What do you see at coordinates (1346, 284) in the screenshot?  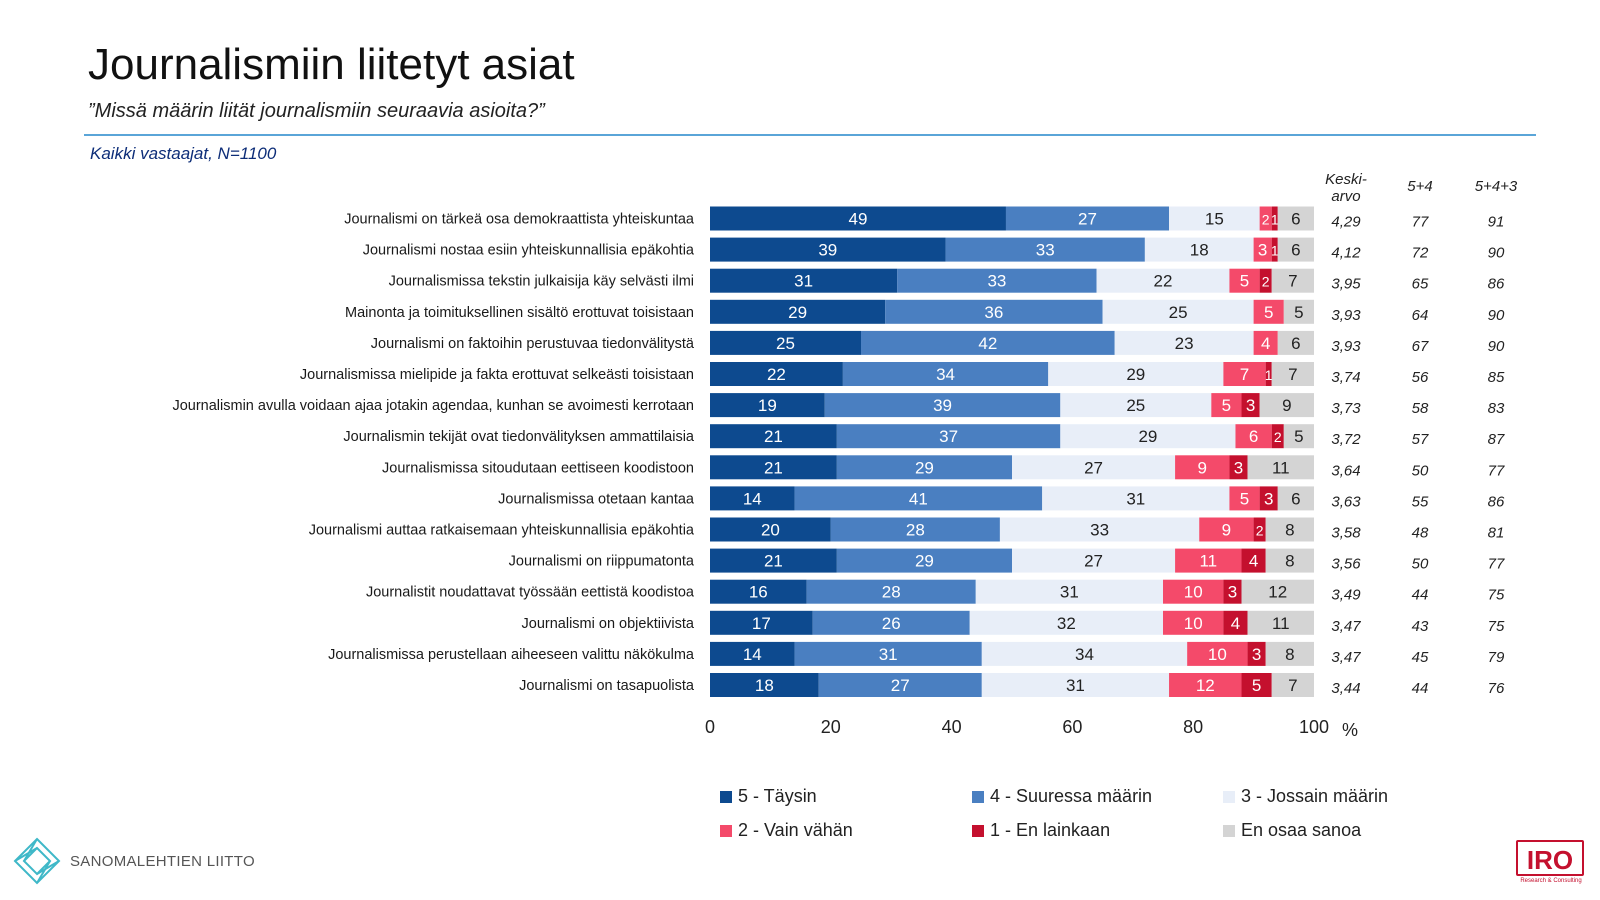 I see `mean-value: 3,95` at bounding box center [1346, 284].